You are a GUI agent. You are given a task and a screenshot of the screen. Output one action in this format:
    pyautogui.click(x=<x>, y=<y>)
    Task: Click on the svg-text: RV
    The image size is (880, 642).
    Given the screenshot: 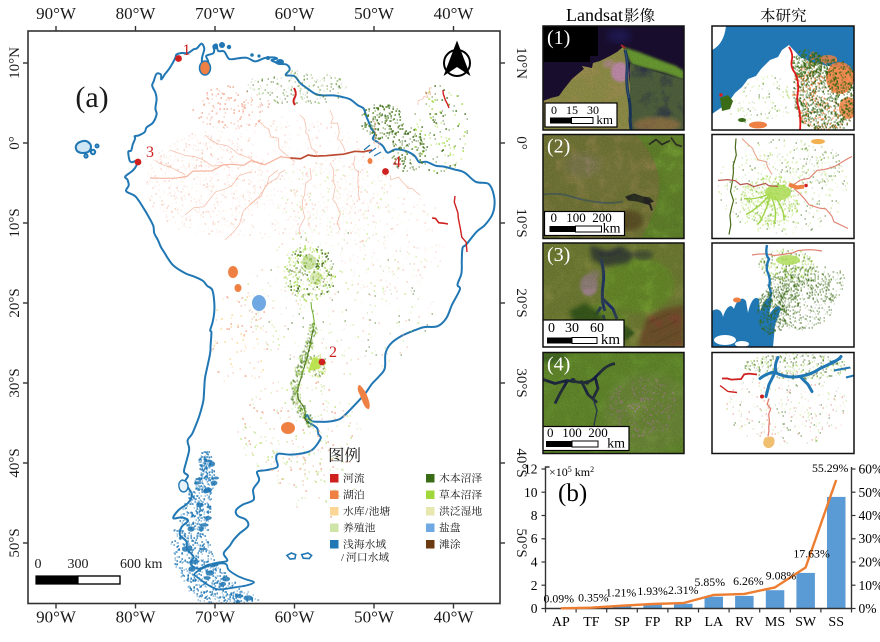 What is the action you would take?
    pyautogui.click(x=744, y=622)
    